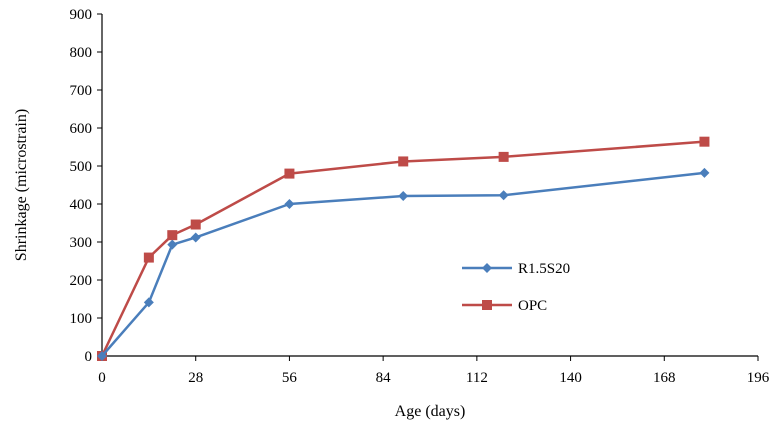 This screenshot has width=774, height=424. What do you see at coordinates (81, 205) in the screenshot?
I see `y-tick-label: 400` at bounding box center [81, 205].